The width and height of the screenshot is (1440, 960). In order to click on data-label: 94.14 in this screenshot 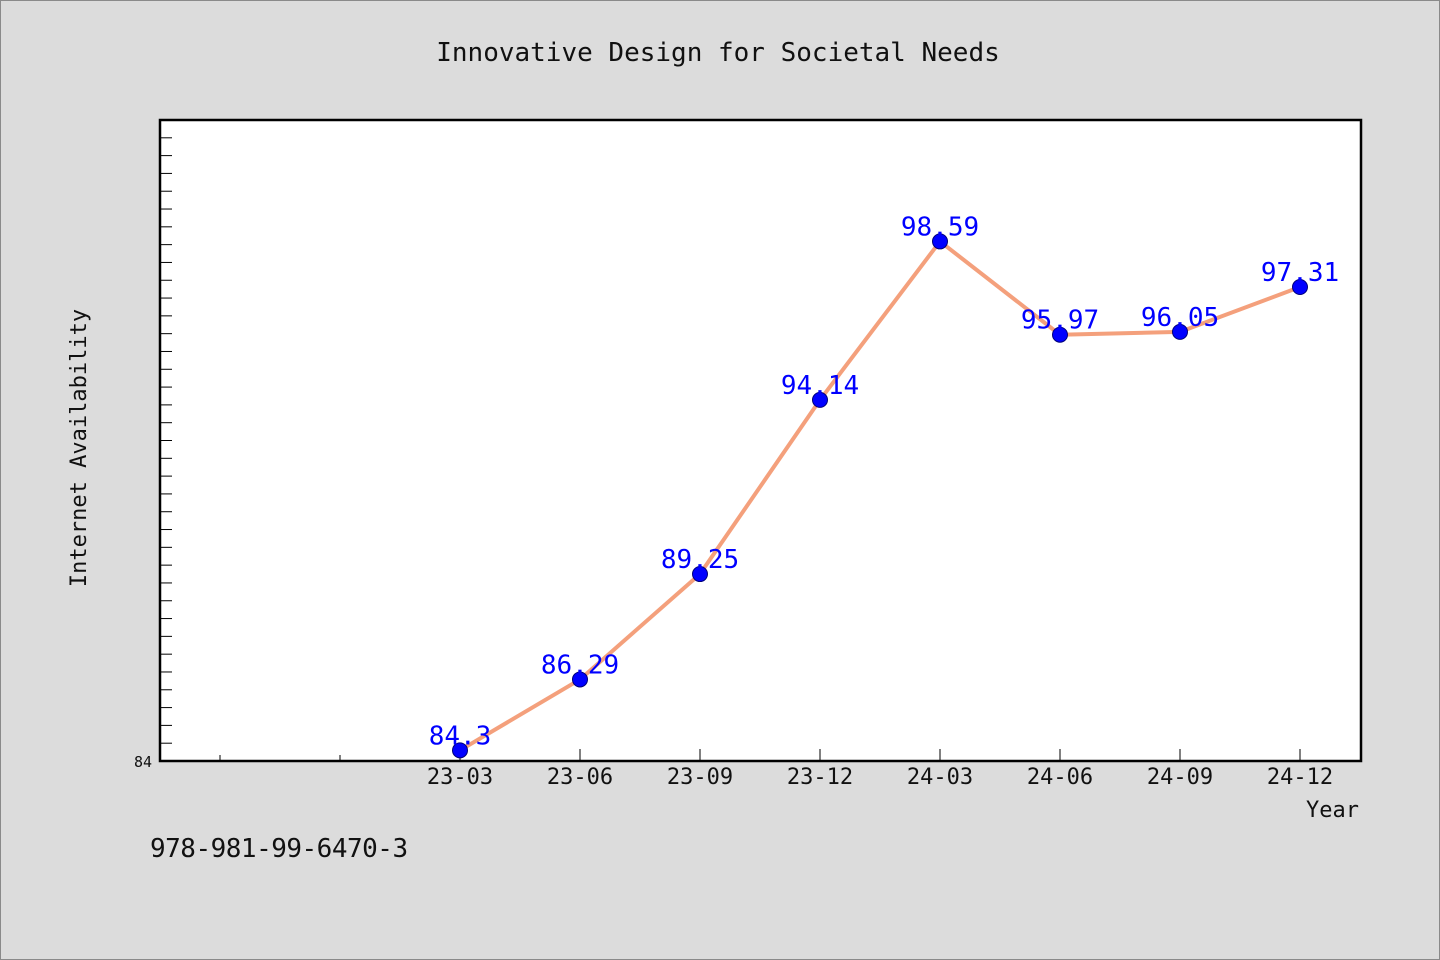, I will do `click(820, 386)`.